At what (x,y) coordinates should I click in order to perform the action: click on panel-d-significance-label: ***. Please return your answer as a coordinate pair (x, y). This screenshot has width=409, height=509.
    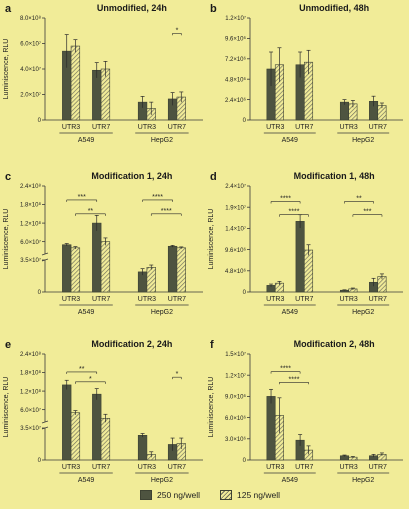
    Looking at the image, I should click on (367, 212).